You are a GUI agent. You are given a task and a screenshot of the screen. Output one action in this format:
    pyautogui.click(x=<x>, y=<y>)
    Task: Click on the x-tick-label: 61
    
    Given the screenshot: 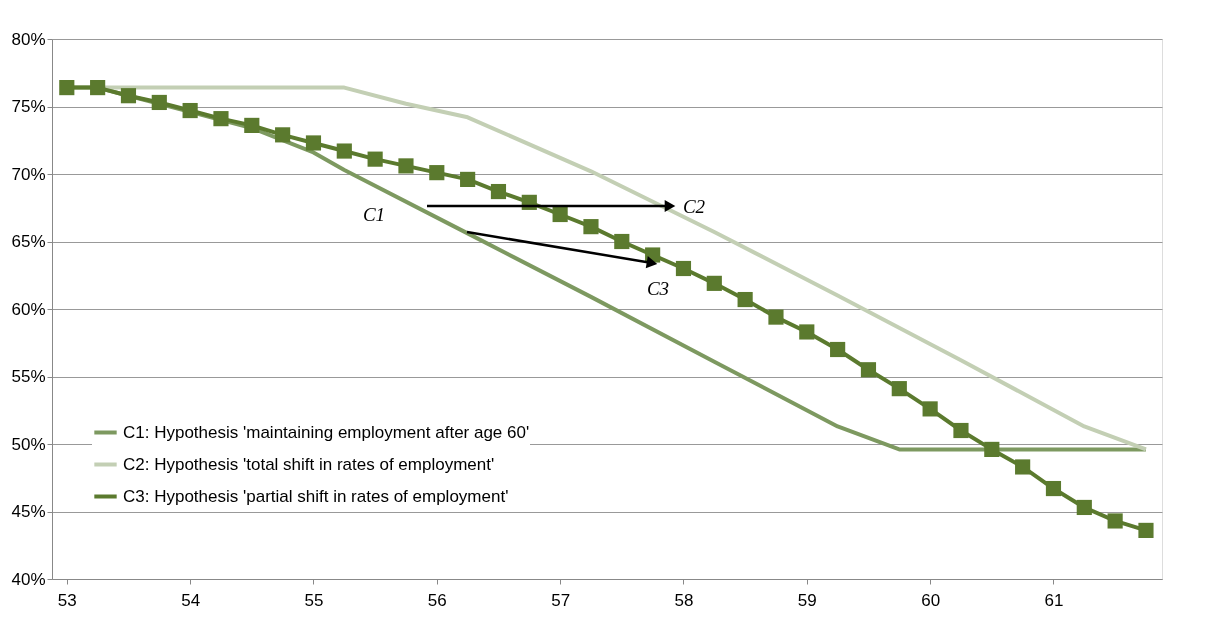 What is the action you would take?
    pyautogui.click(x=1054, y=600)
    